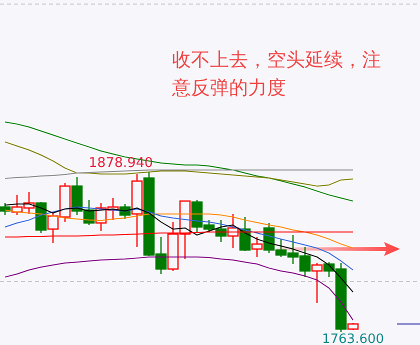  I want to click on text: 收不上去，空头延续，注意反弹的力度, so click(276, 74).